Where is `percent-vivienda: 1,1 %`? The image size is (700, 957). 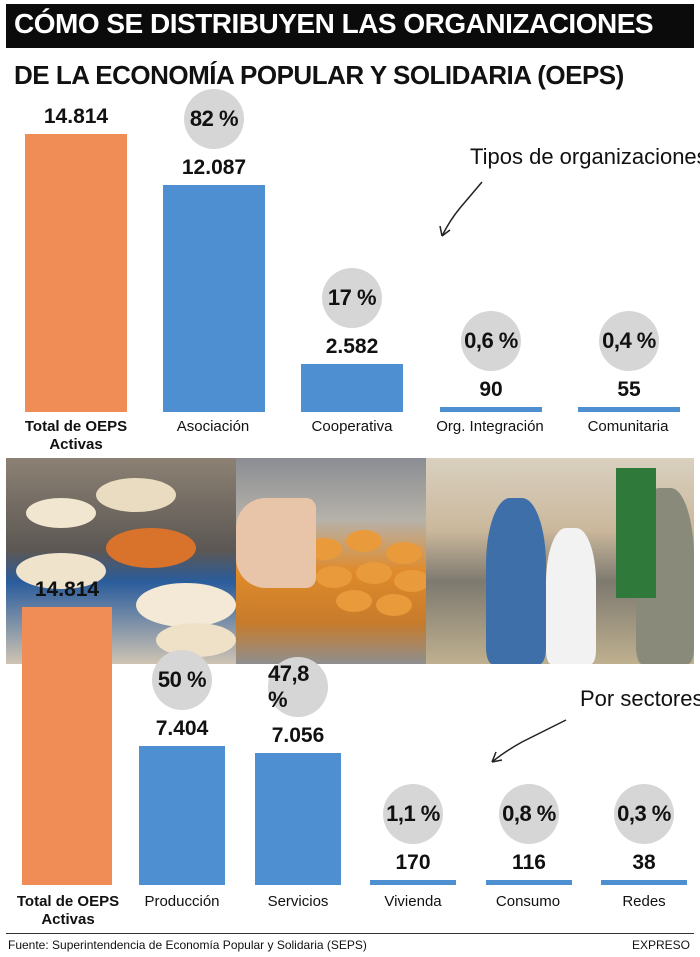
percent-vivienda: 1,1 % is located at coordinates (413, 814).